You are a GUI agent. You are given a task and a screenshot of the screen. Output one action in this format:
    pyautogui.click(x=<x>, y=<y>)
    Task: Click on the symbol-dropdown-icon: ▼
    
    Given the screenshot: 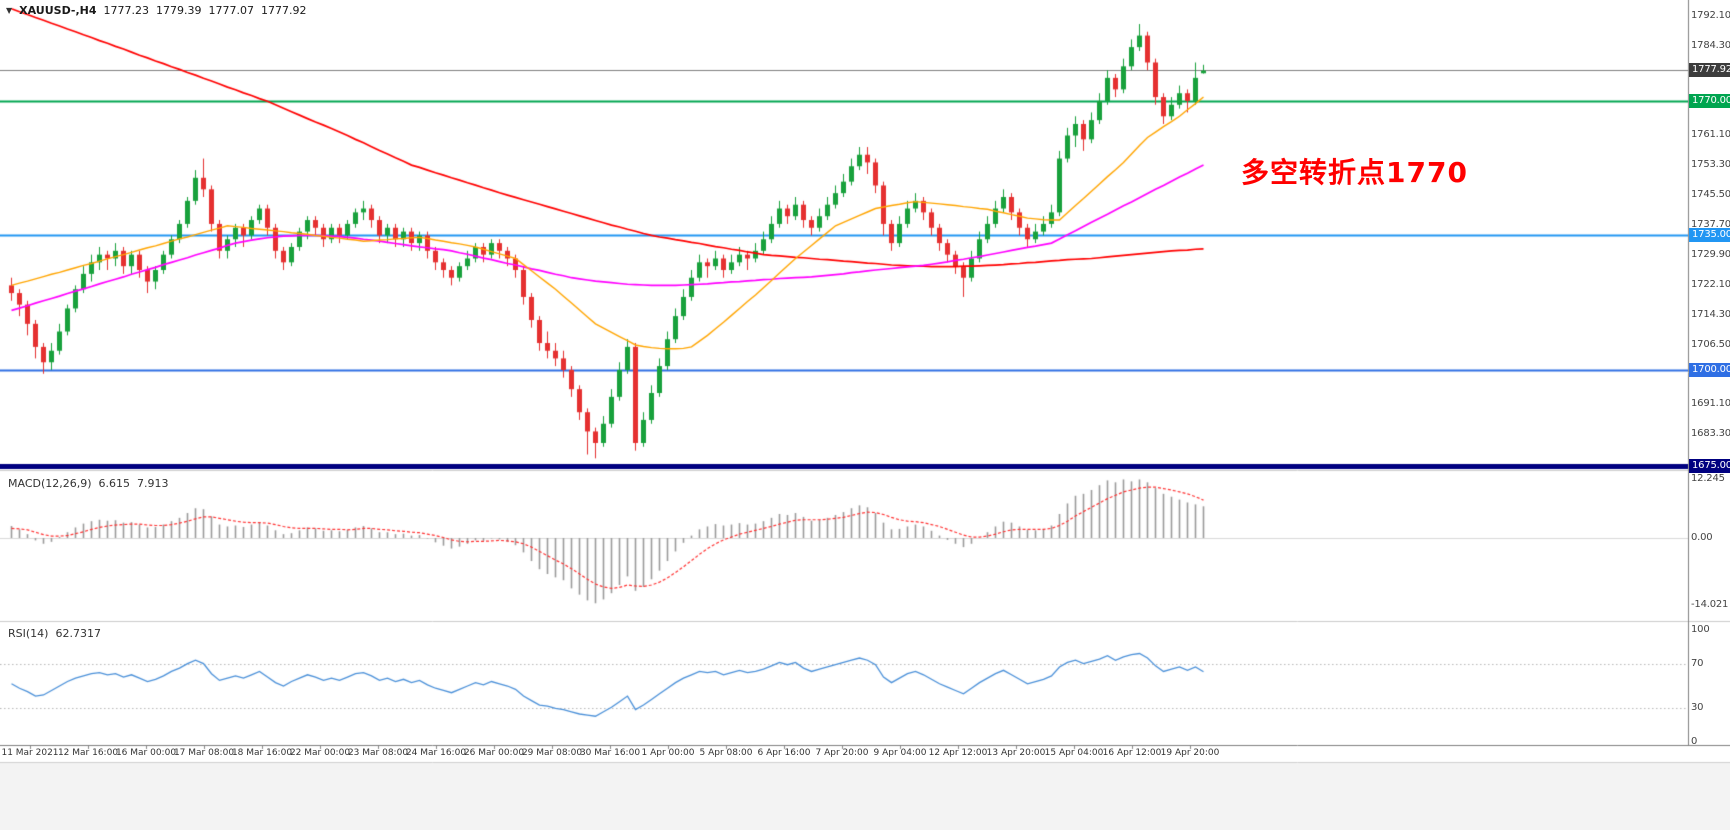 What is the action you would take?
    pyautogui.click(x=9, y=10)
    